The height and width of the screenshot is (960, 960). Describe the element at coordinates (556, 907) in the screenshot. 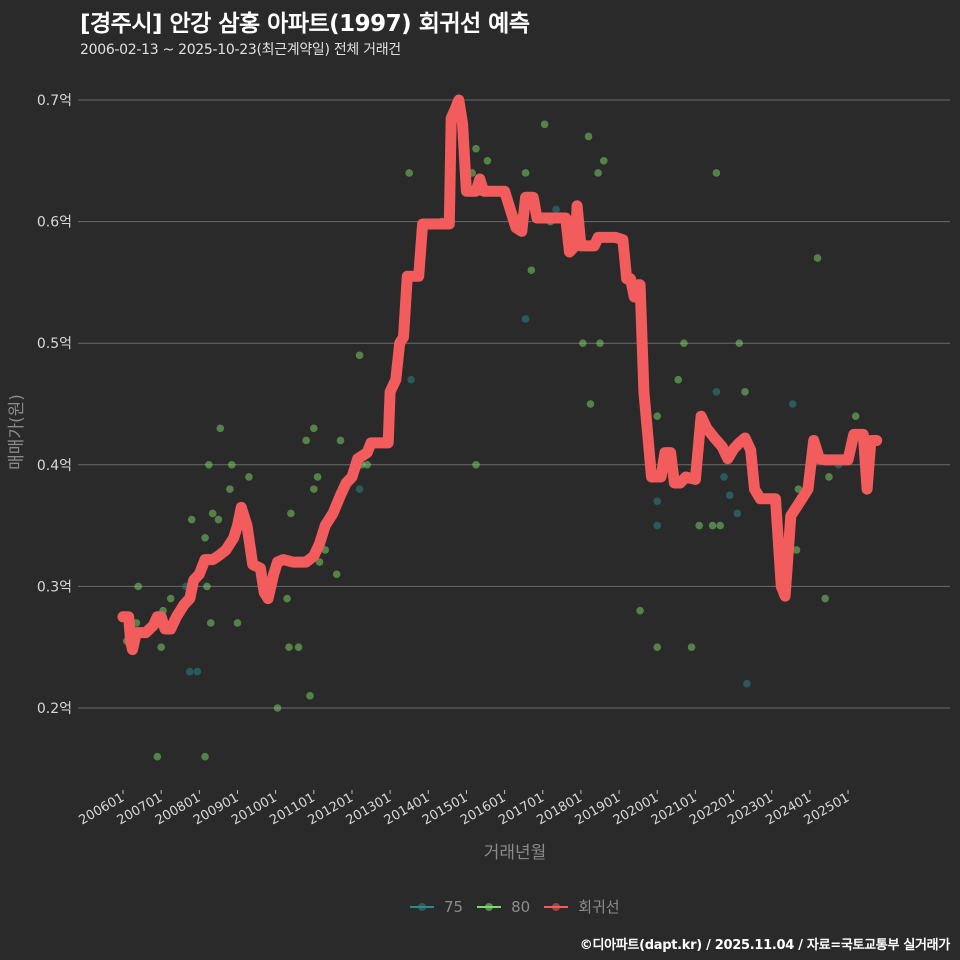

I see `legend-key-regression-icon` at that location.